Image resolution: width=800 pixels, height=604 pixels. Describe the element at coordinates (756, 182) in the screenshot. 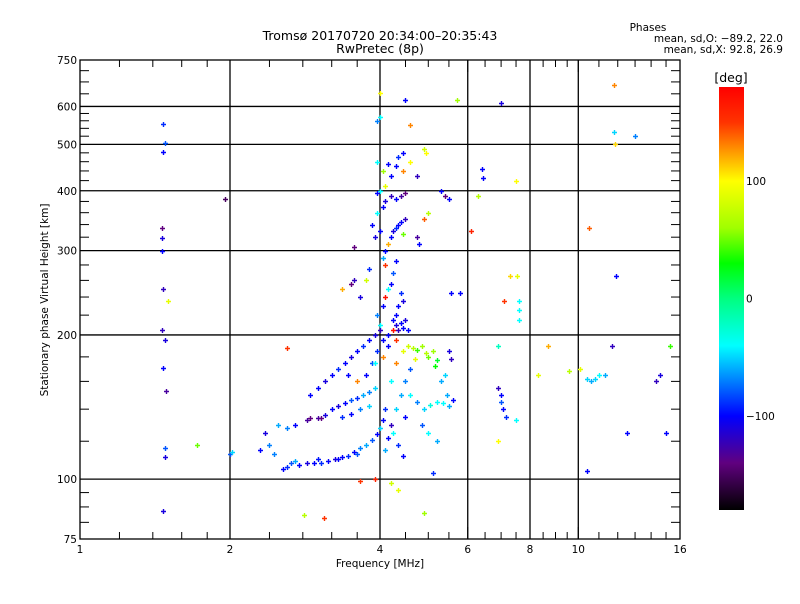

I see `colorbar-tick-label: 100` at that location.